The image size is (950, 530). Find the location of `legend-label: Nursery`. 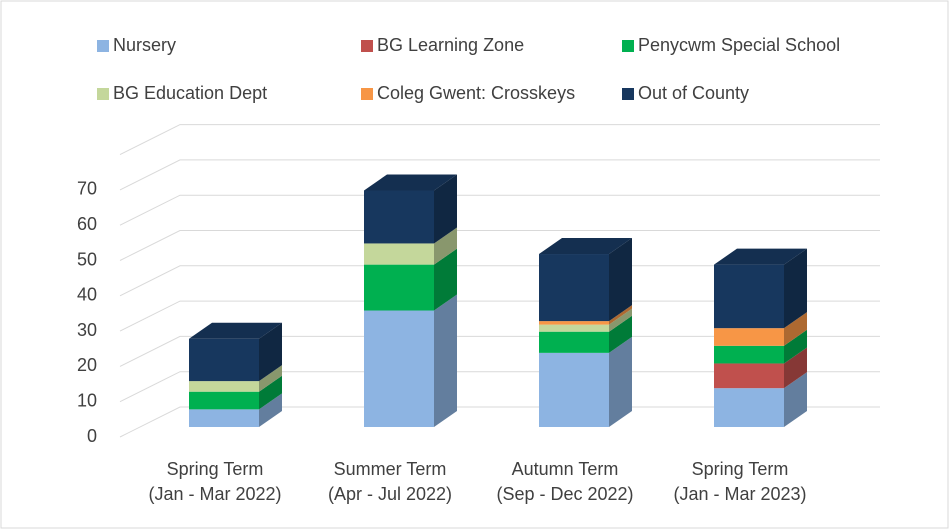

legend-label: Nursery is located at coordinates (144, 45).